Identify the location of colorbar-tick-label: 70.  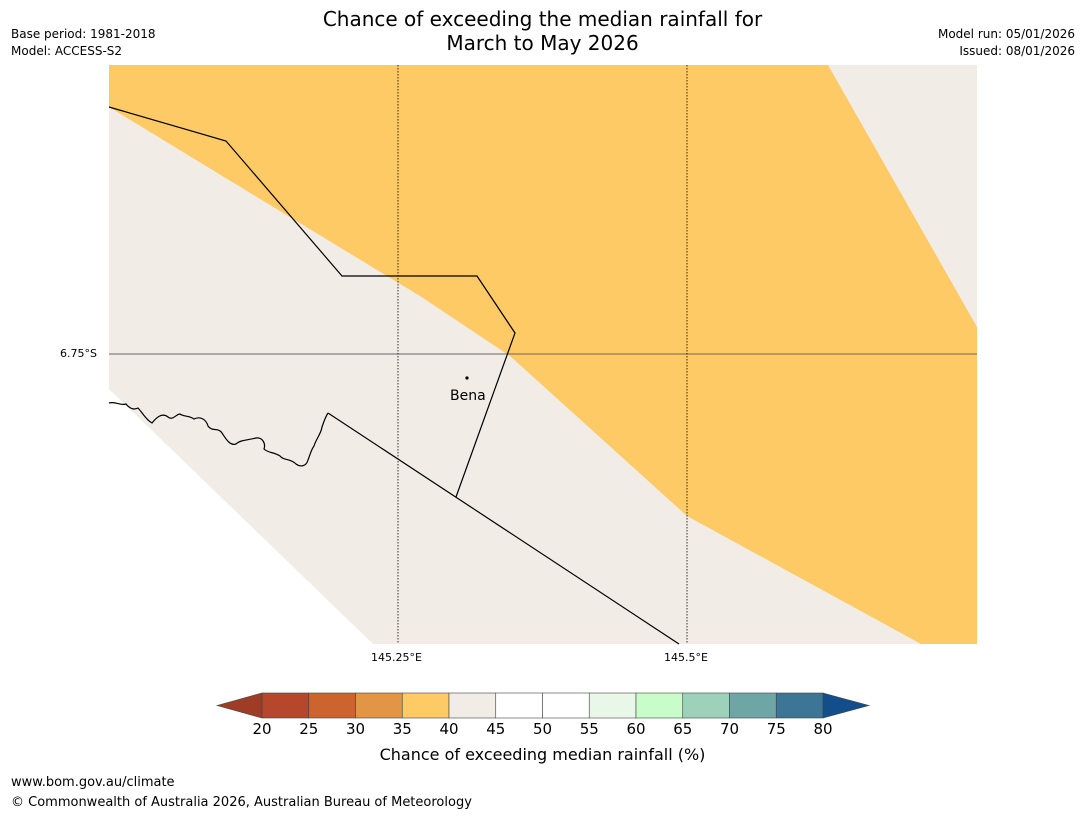
(729, 729).